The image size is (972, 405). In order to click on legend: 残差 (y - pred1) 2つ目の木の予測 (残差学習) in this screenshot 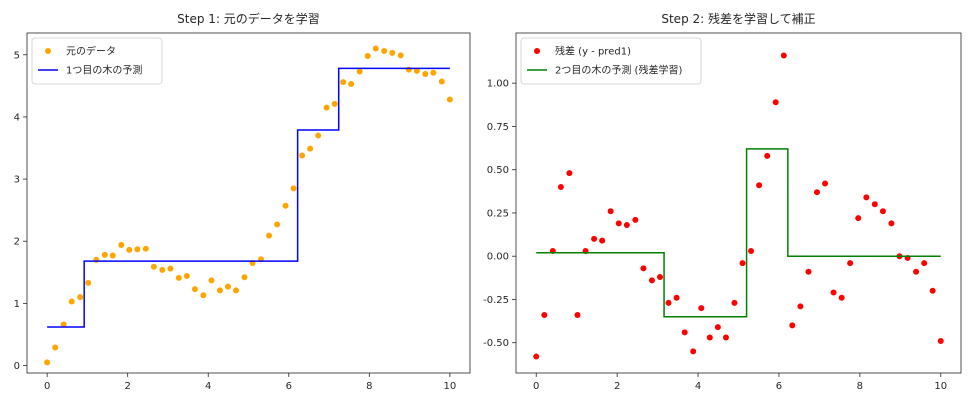, I will do `click(611, 61)`.